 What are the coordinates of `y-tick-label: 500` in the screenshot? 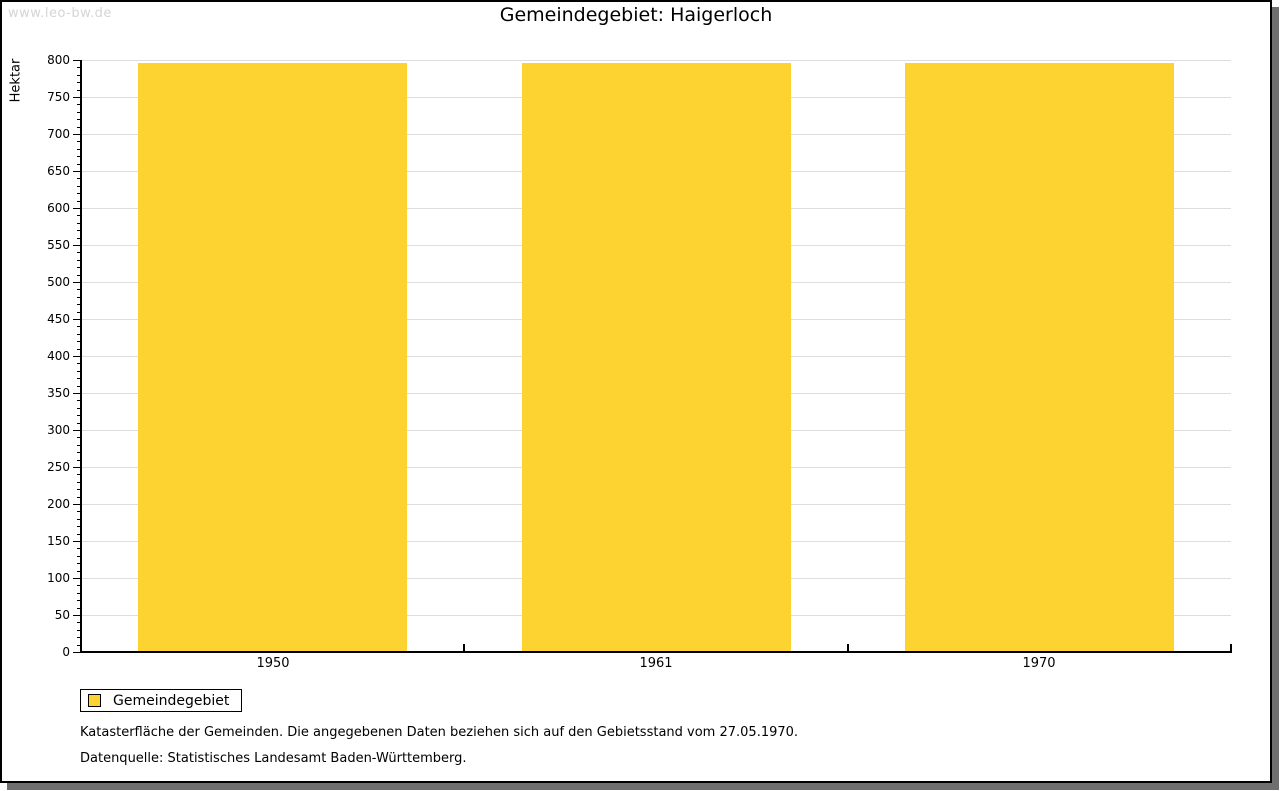 It's located at (58, 282).